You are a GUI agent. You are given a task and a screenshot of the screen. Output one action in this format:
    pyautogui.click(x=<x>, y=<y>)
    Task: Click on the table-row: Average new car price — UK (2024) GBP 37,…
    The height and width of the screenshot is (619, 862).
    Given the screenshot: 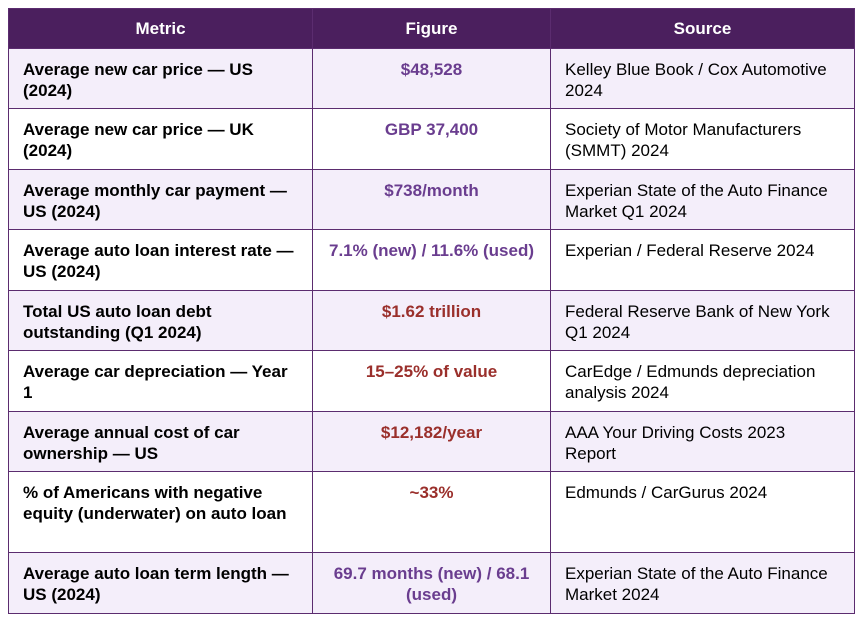 What is the action you would take?
    pyautogui.click(x=431, y=139)
    